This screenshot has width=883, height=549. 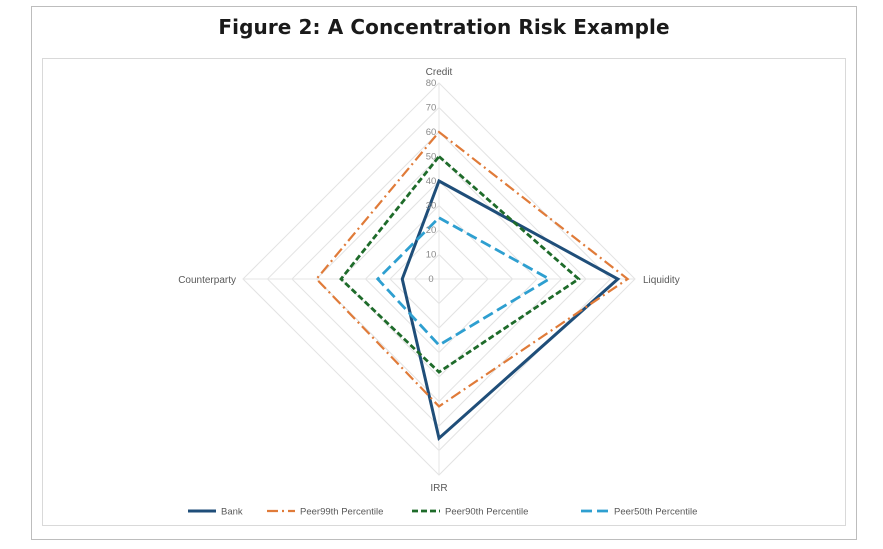 What do you see at coordinates (444, 27) in the screenshot?
I see `figure-title: Figure 2: A Concentration Risk Example` at bounding box center [444, 27].